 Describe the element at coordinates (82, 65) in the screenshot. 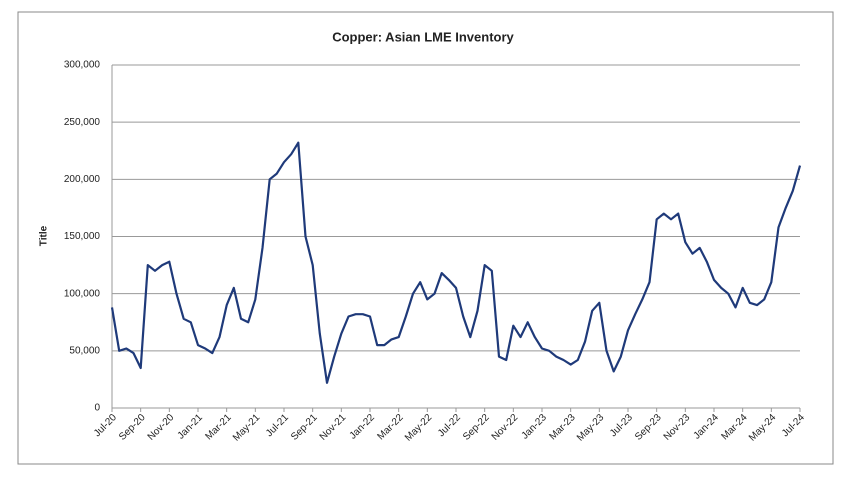

I see `y-tick-label: 300,000` at that location.